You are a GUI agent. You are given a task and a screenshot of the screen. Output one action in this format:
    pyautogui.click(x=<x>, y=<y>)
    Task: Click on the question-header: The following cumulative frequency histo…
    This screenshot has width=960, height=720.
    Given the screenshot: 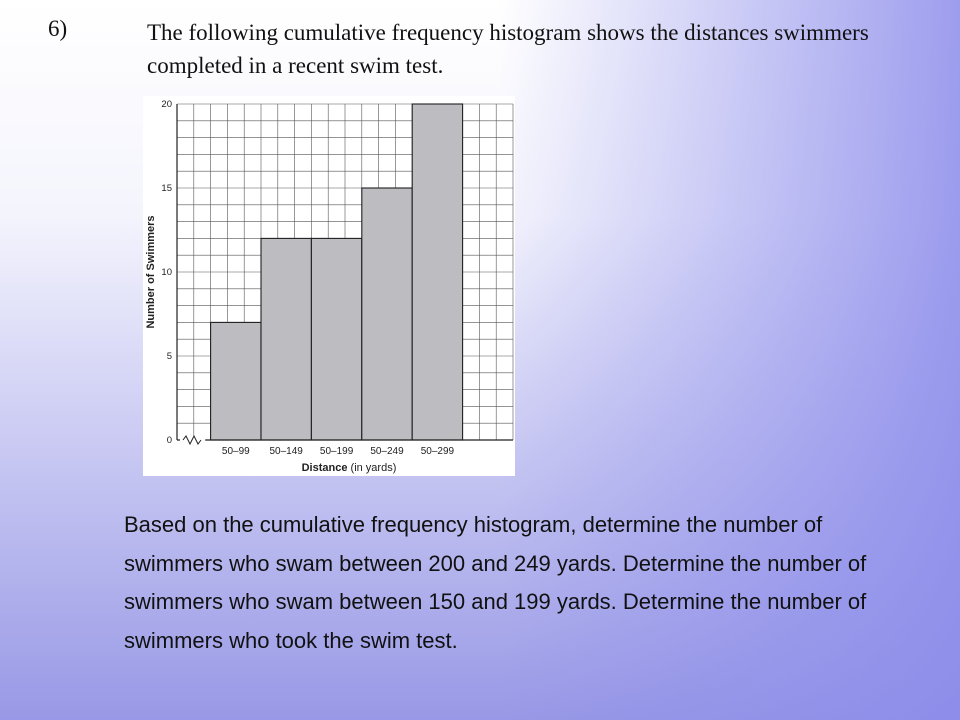 What is the action you would take?
    pyautogui.click(x=508, y=49)
    